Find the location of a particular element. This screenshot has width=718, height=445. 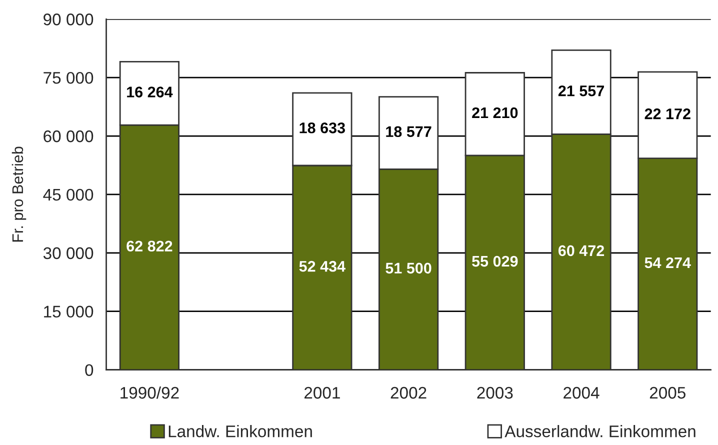

y-tick-label: 15 000 is located at coordinates (69, 312).